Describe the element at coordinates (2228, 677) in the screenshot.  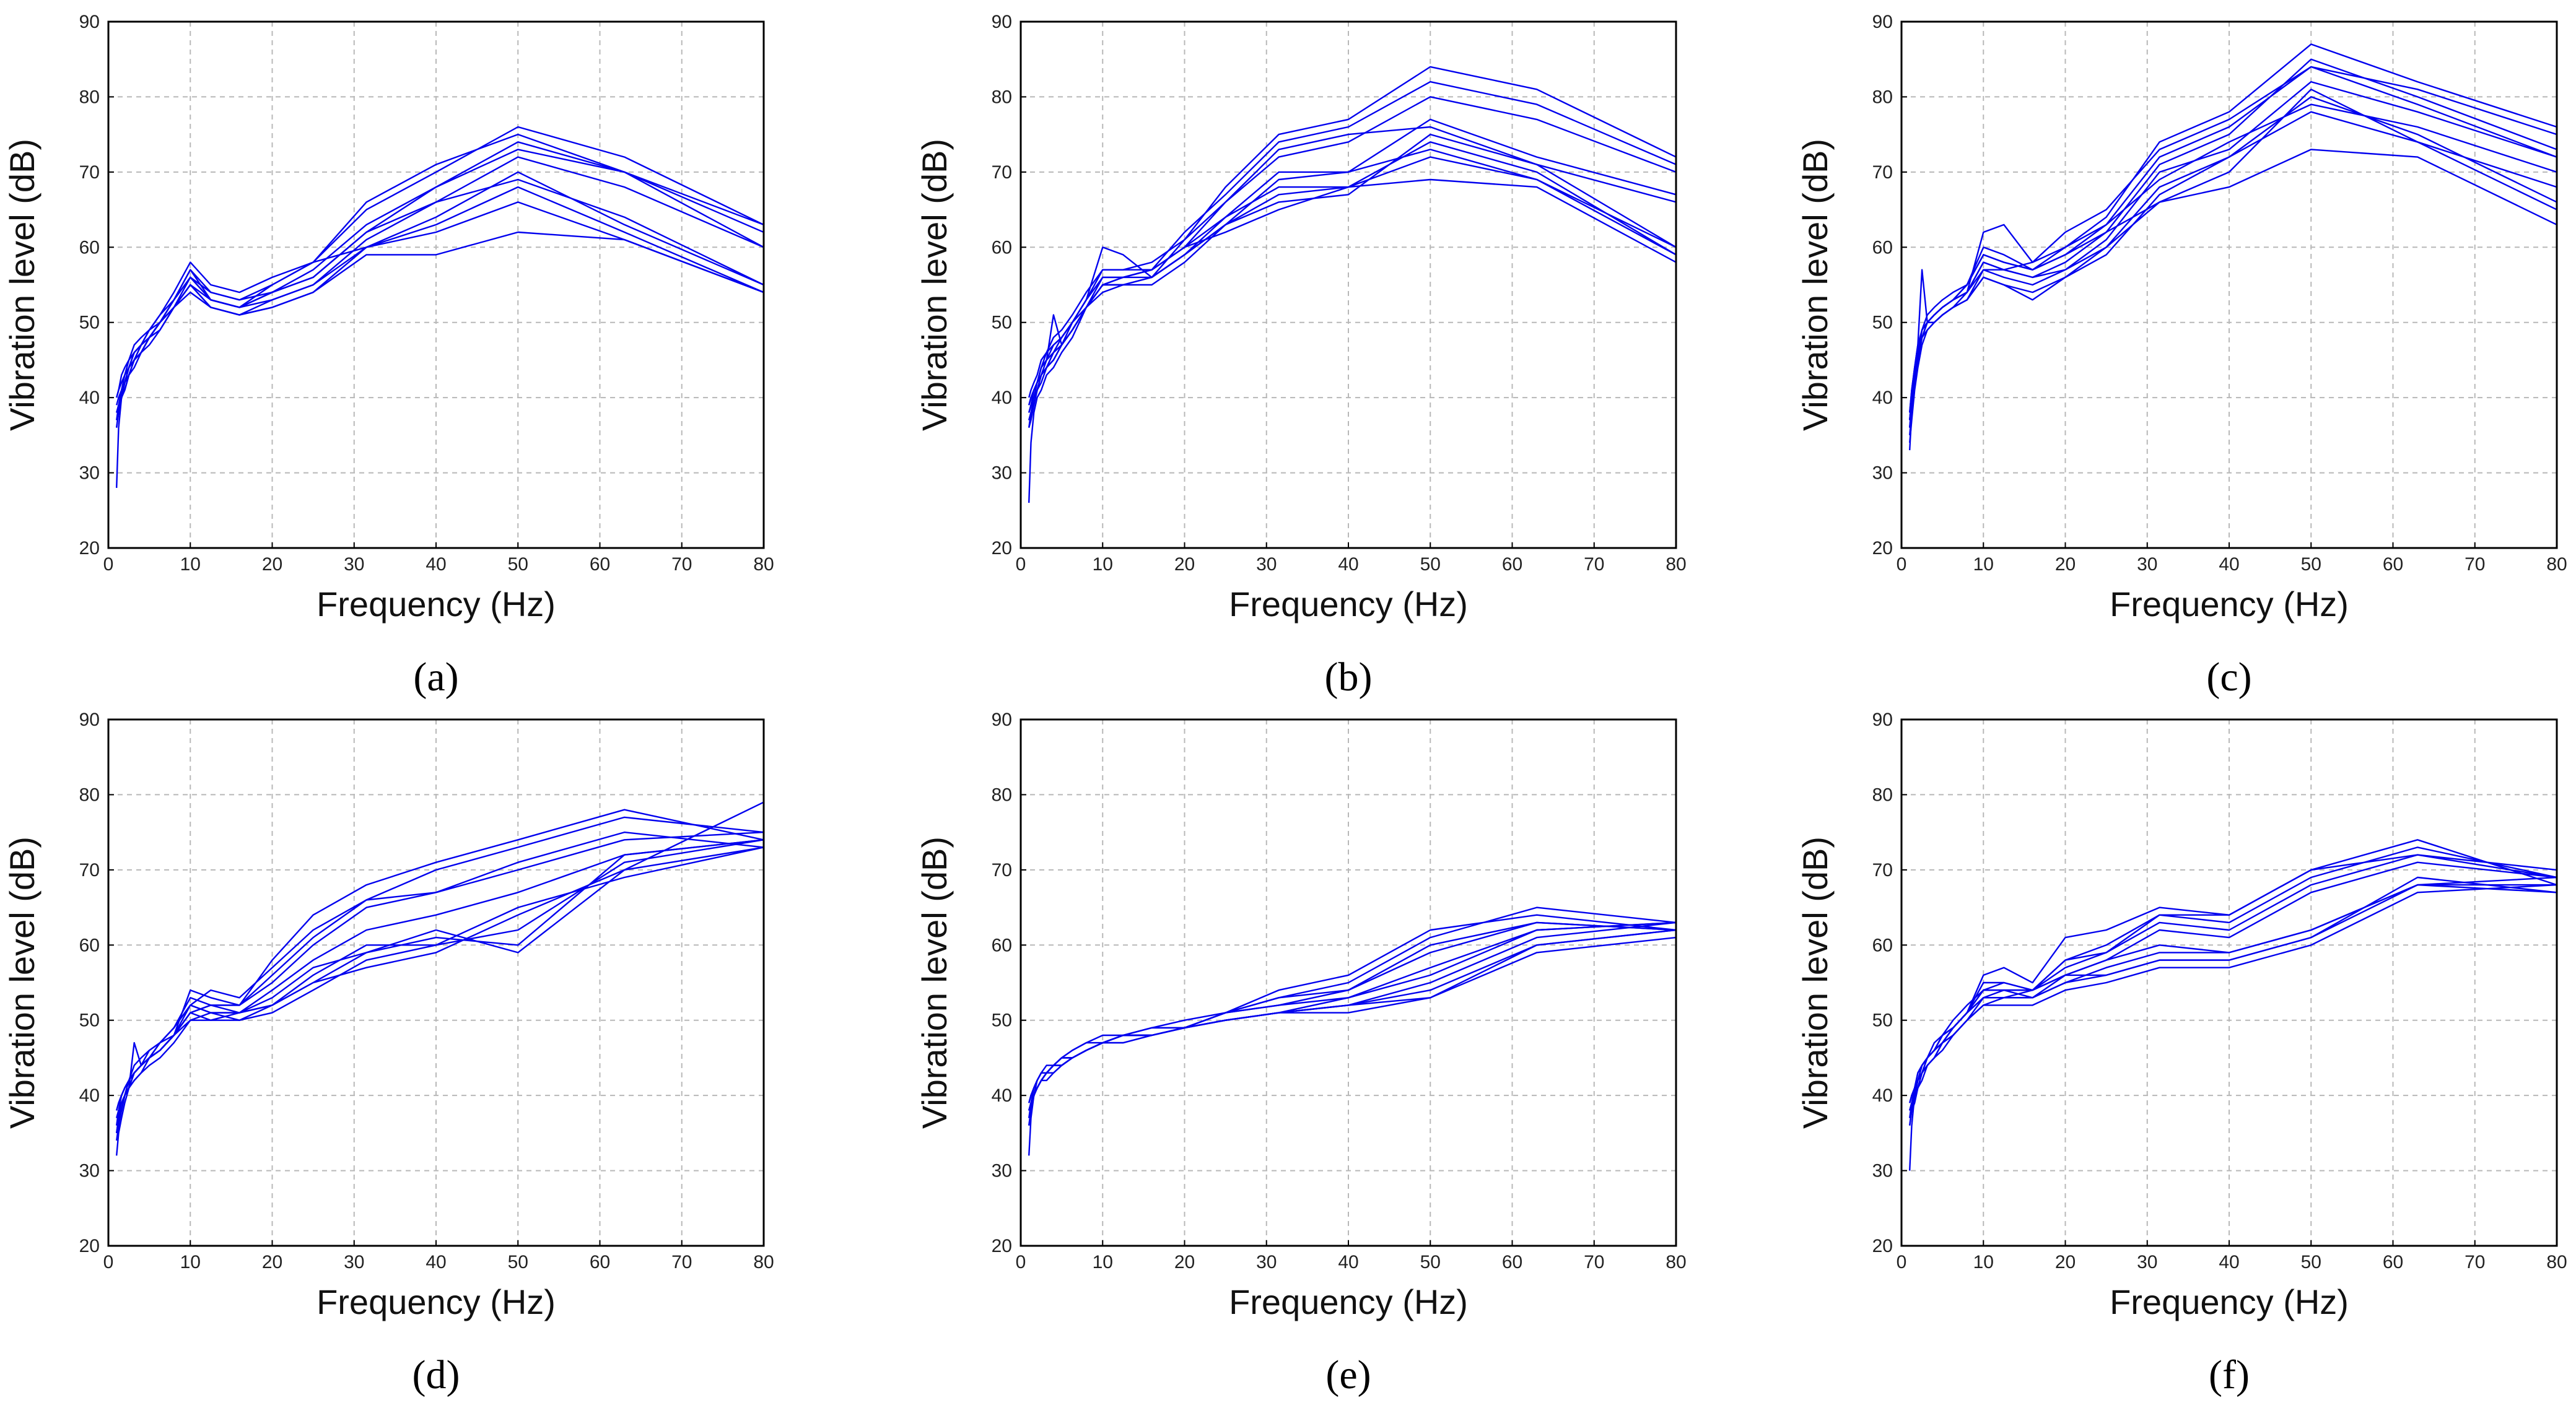
I see `panel-label: (c)` at that location.